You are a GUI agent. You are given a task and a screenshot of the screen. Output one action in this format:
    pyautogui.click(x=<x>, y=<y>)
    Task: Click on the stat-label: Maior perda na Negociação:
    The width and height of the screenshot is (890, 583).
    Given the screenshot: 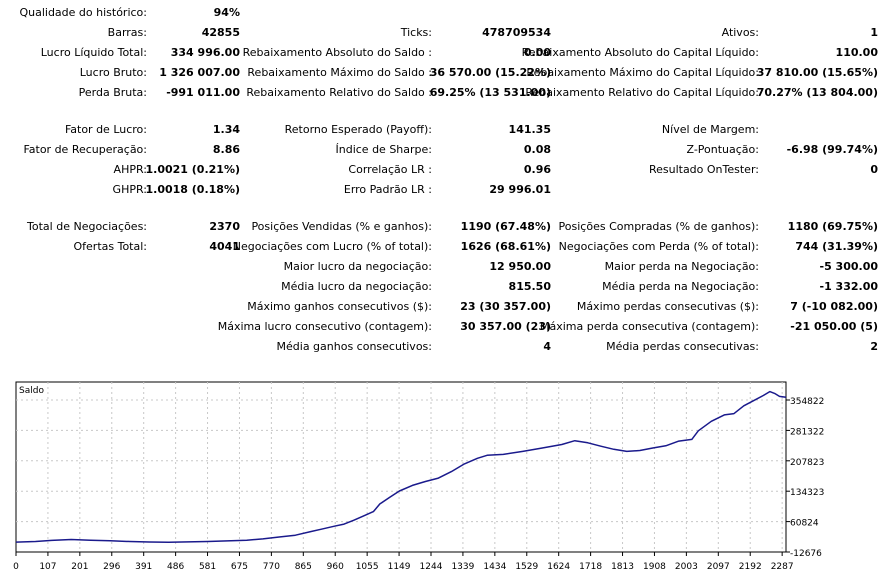 What is the action you would take?
    pyautogui.click(x=681, y=266)
    